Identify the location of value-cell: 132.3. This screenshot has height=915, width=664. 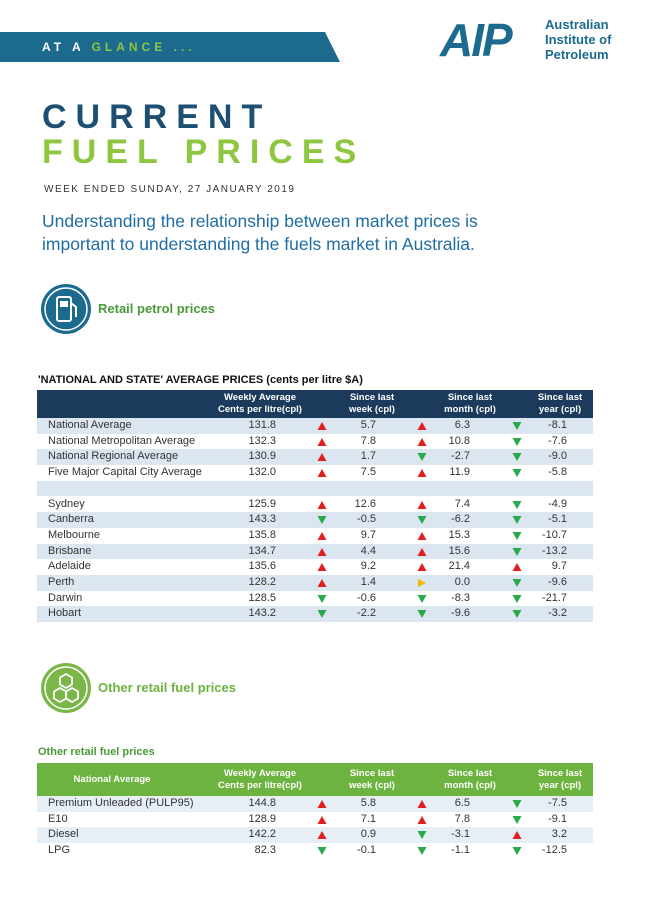
(262, 440).